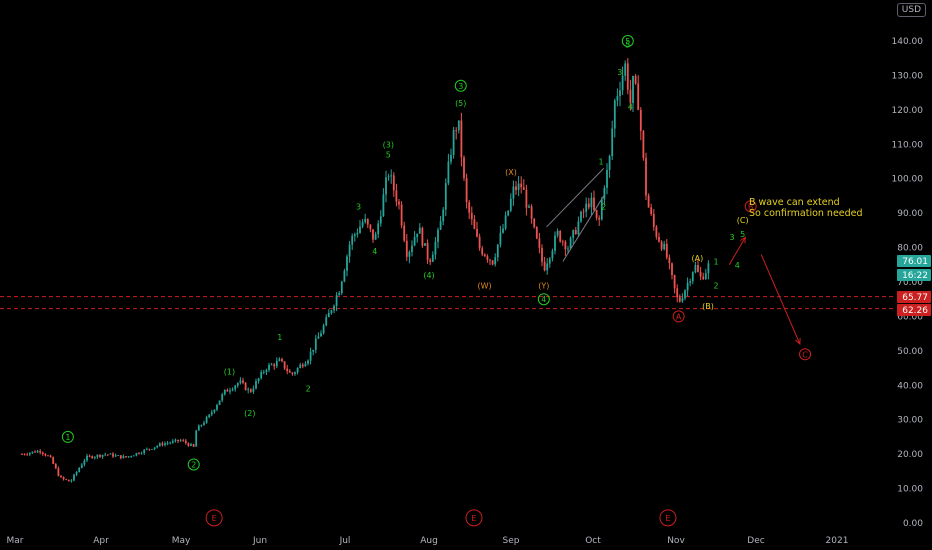 This screenshot has width=932, height=550. I want to click on wave-label: (X), so click(511, 172).